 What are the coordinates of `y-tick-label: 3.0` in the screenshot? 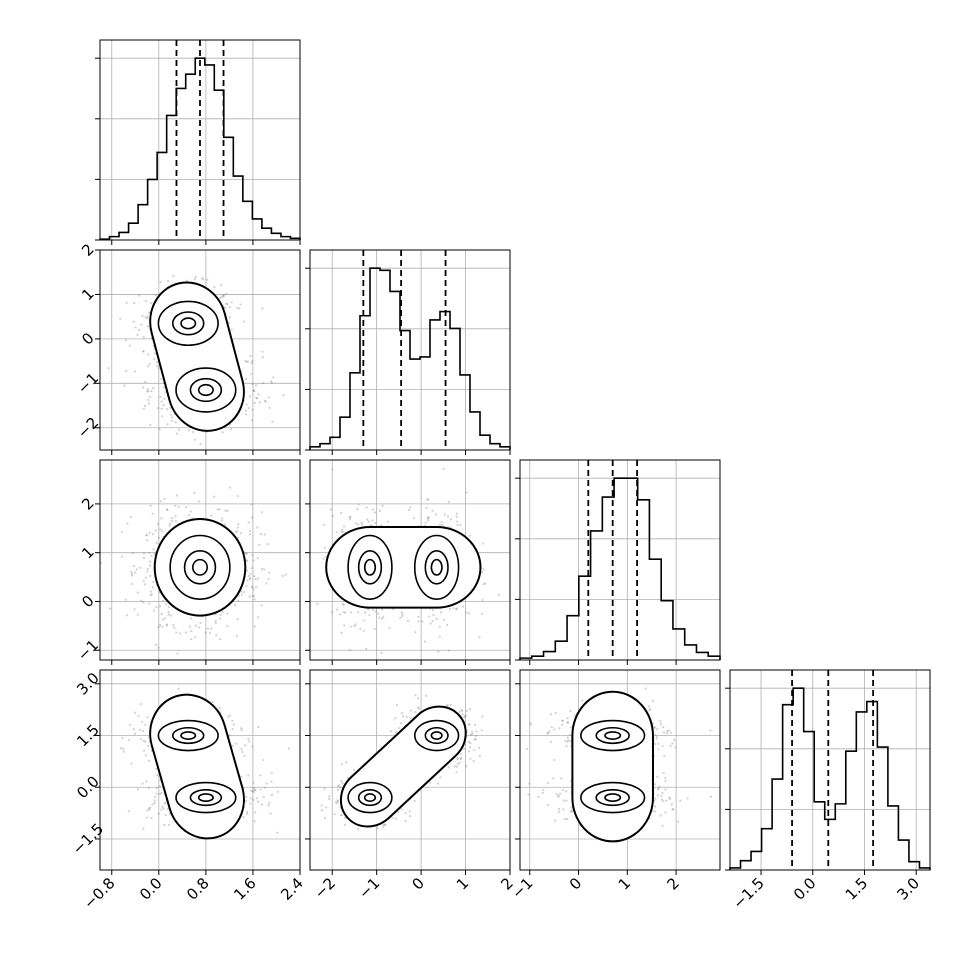 It's located at (88, 684).